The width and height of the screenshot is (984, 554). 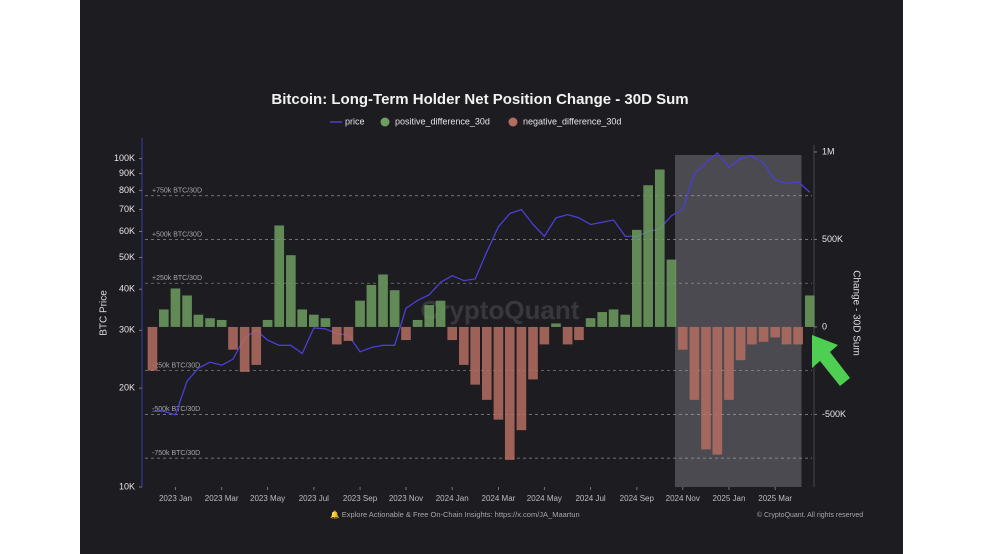 What do you see at coordinates (104, 313) in the screenshot?
I see `y-axis-title: BTC Price` at bounding box center [104, 313].